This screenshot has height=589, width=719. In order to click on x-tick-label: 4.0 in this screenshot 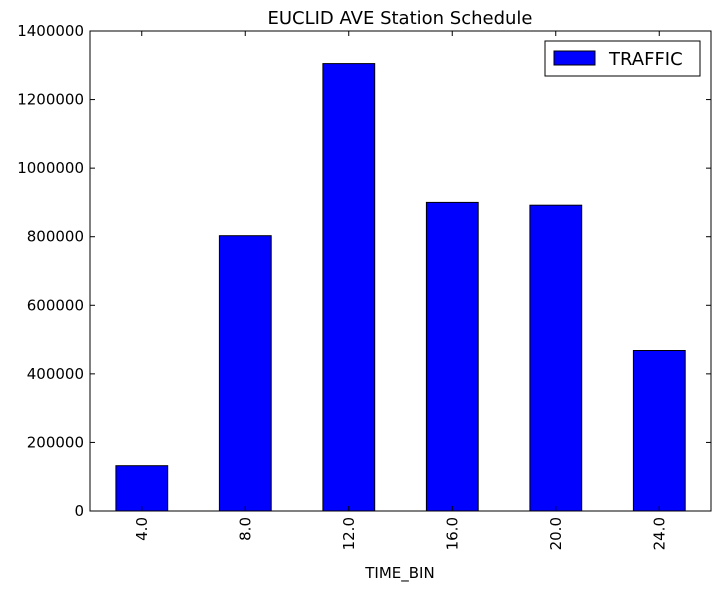, I will do `click(142, 529)`.